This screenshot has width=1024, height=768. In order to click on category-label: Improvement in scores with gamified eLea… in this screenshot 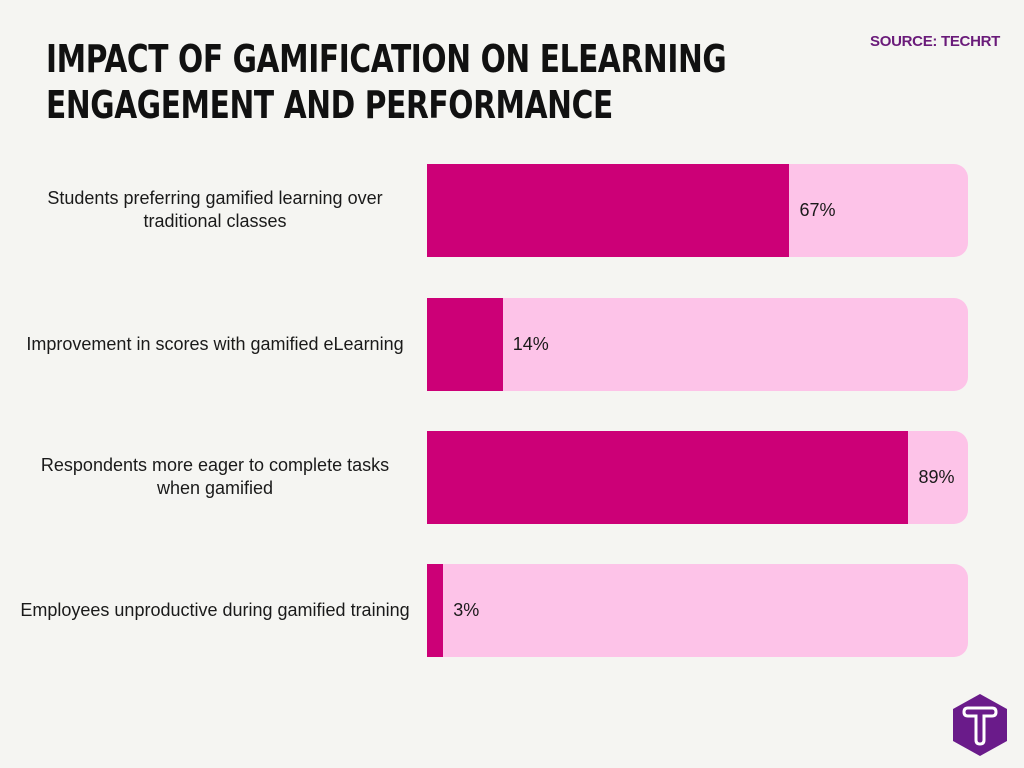, I will do `click(215, 343)`.